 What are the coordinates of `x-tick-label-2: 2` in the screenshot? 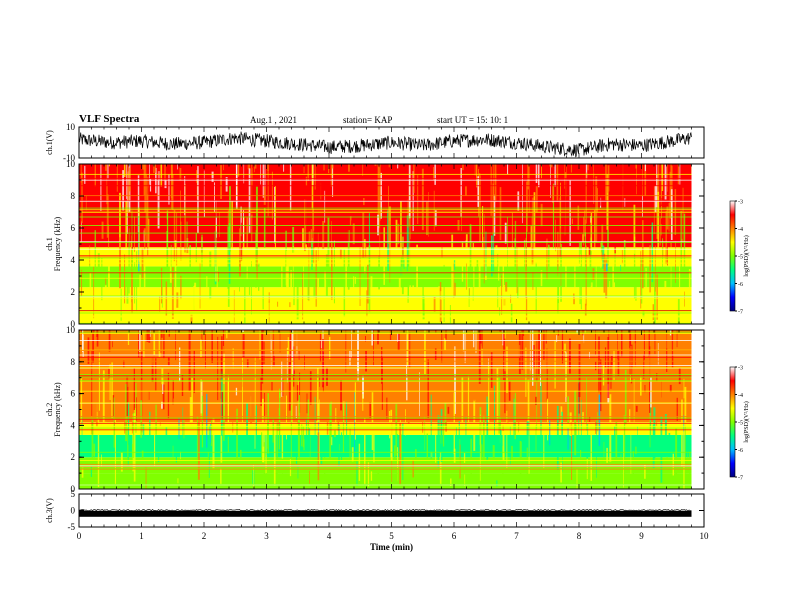 It's located at (204, 536).